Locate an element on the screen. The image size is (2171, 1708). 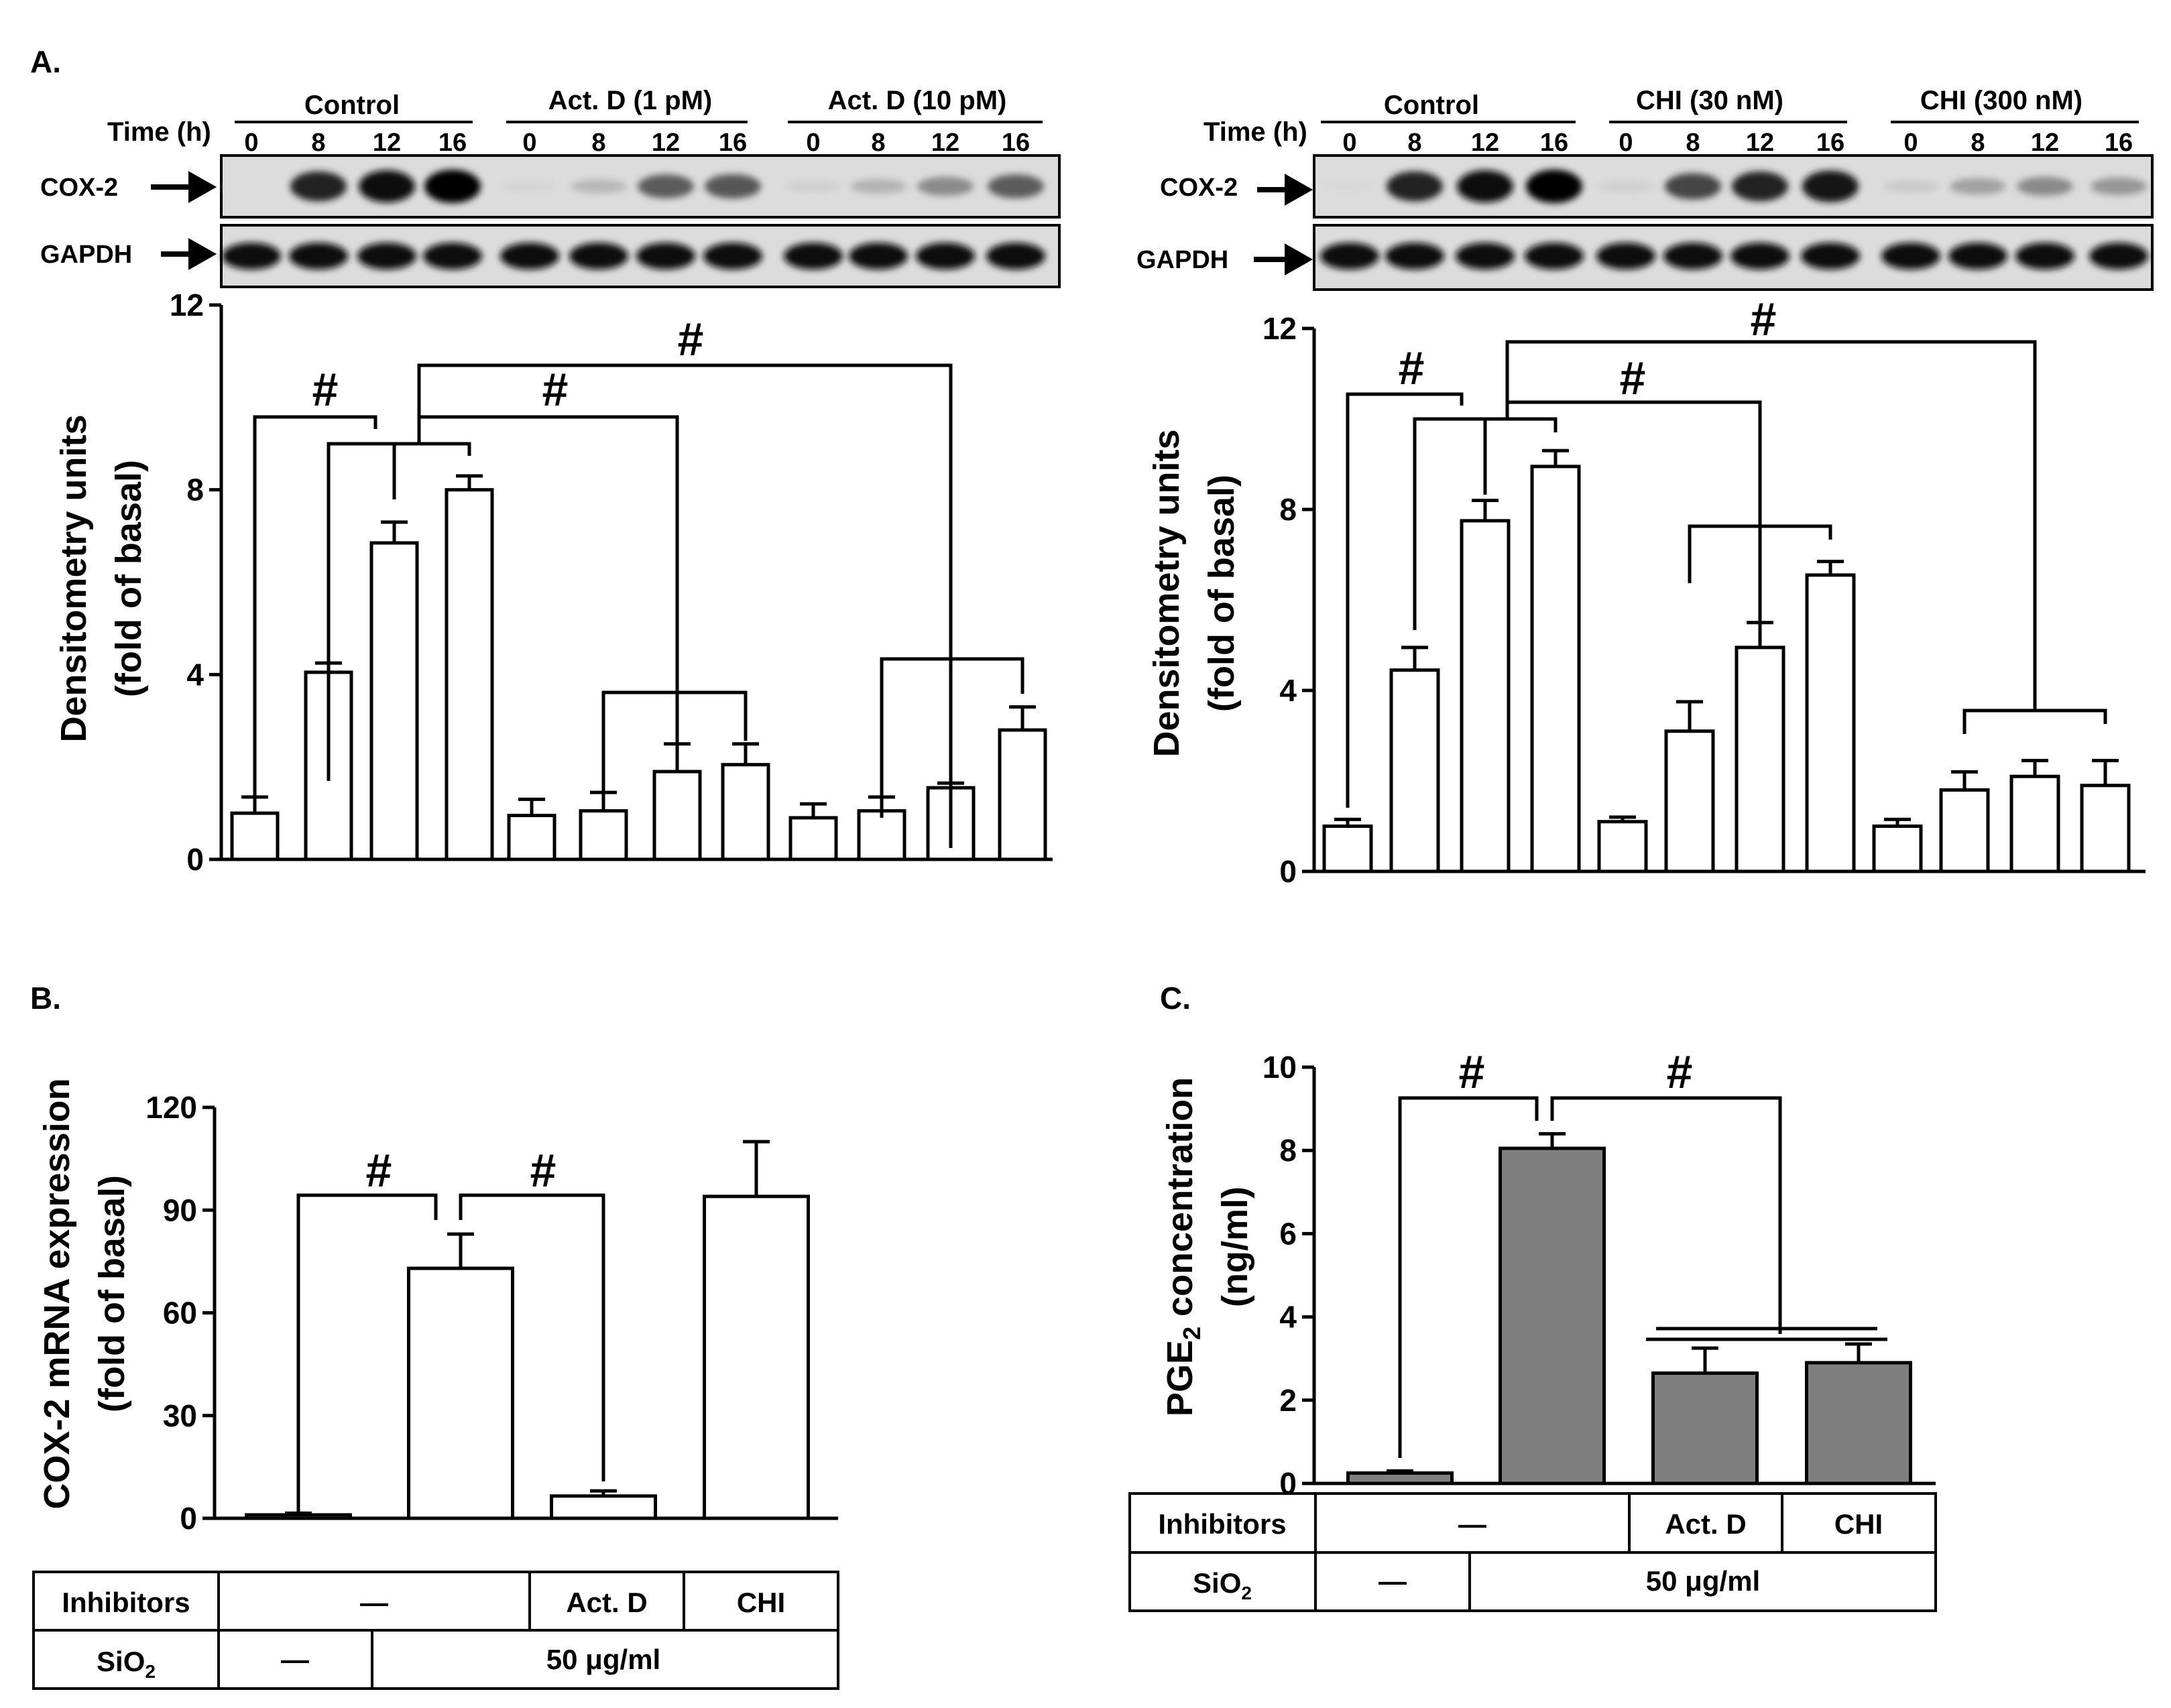
y-tick-label: 90 is located at coordinates (180, 1210).